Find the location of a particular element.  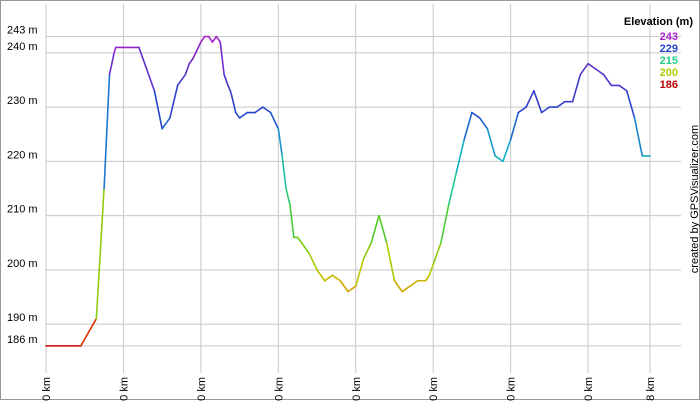

x-tick-label: 1.0 km is located at coordinates (124, 389).